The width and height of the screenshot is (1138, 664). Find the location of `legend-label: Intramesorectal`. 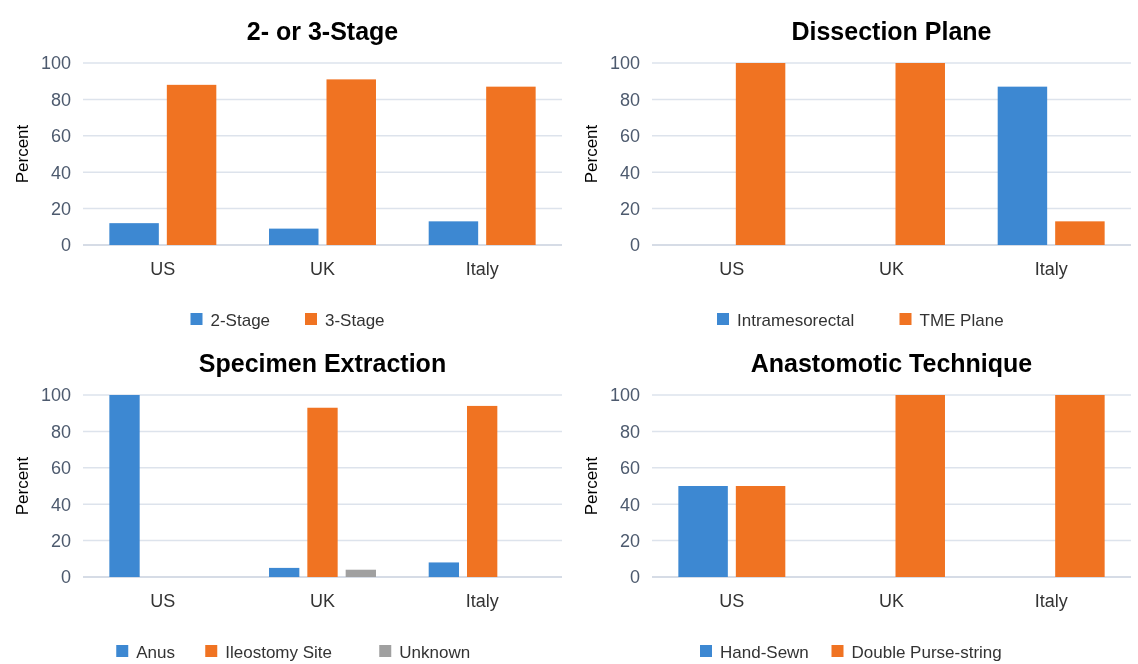

legend-label: Intramesorectal is located at coordinates (796, 320).